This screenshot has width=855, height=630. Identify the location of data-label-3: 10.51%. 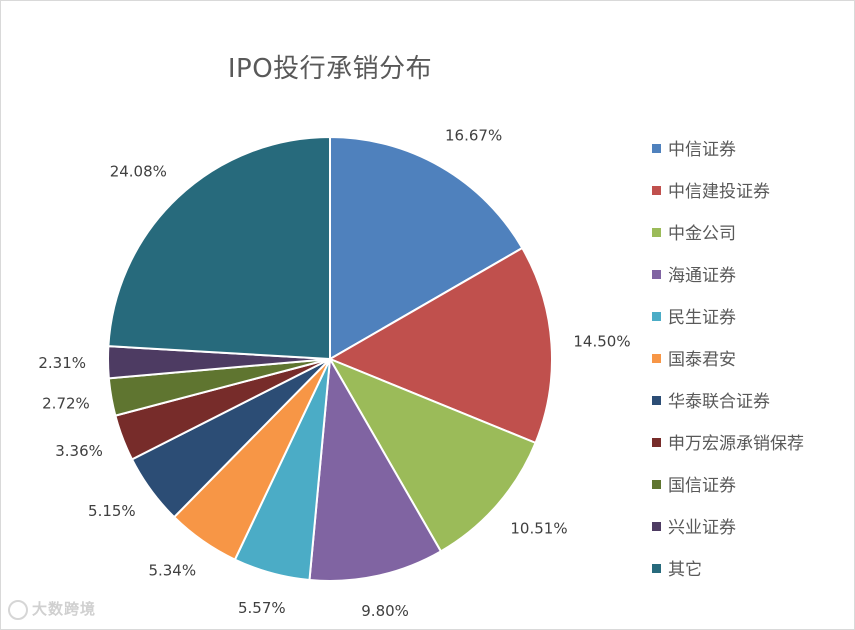
(538, 529).